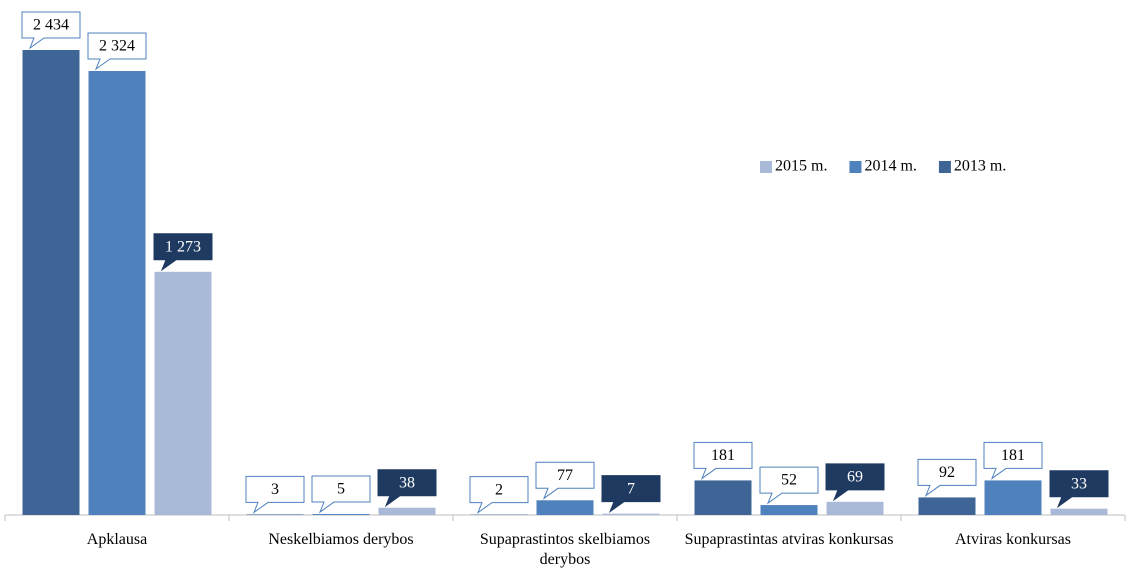  I want to click on data-label: 1 273, so click(183, 246).